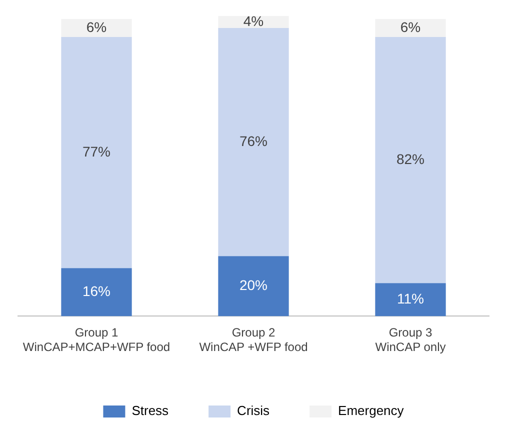  I want to click on data-label: 20%, so click(253, 285).